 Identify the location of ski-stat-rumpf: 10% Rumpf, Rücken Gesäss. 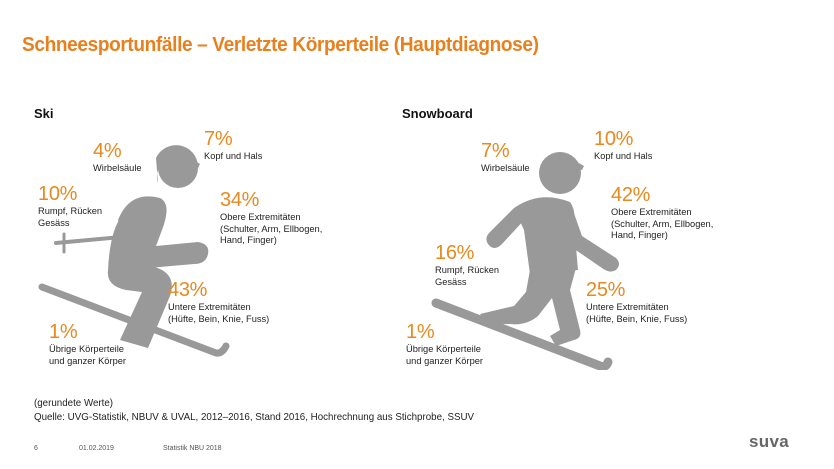
(70, 206).